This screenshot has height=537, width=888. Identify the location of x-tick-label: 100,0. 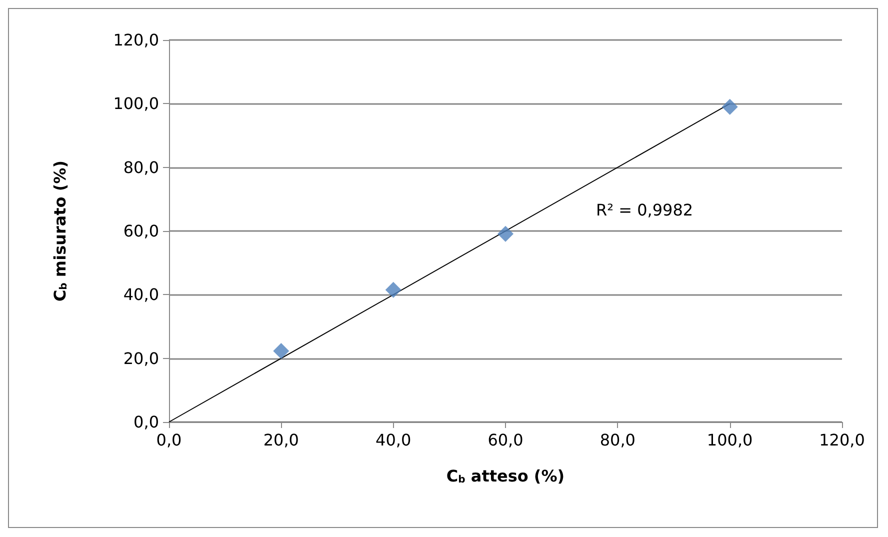
(729, 440).